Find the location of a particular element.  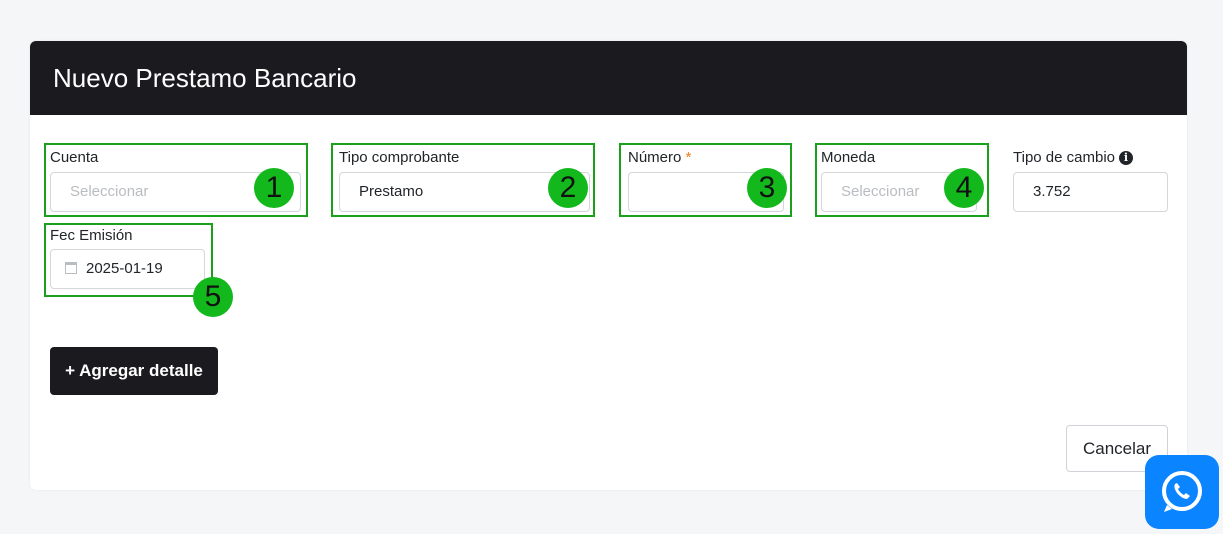

info-icon: i is located at coordinates (1126, 158).